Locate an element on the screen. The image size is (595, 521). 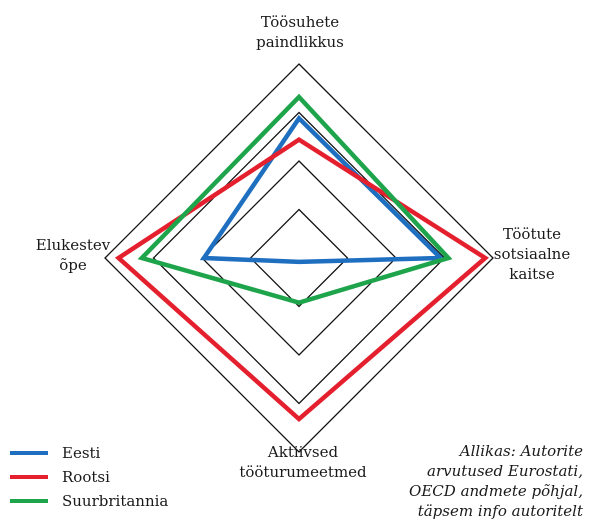
legend: Eesti Rootsi Suurbritannia is located at coordinates (89, 478).